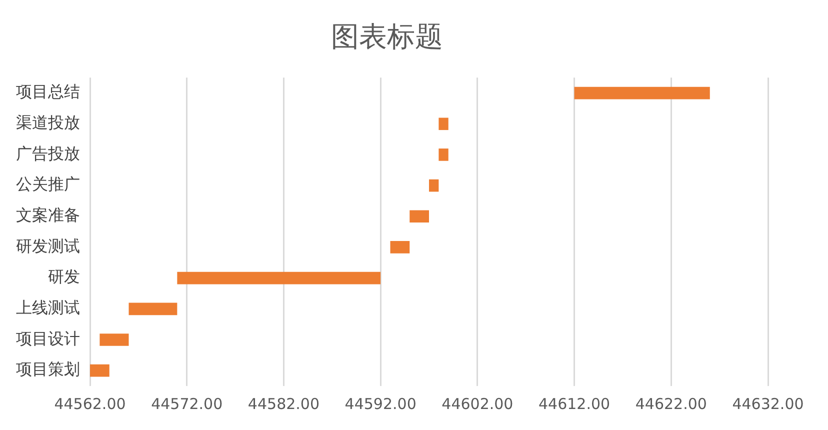 The image size is (828, 430). Describe the element at coordinates (48, 122) in the screenshot. I see `y-tick-label: 渠道投放` at that location.